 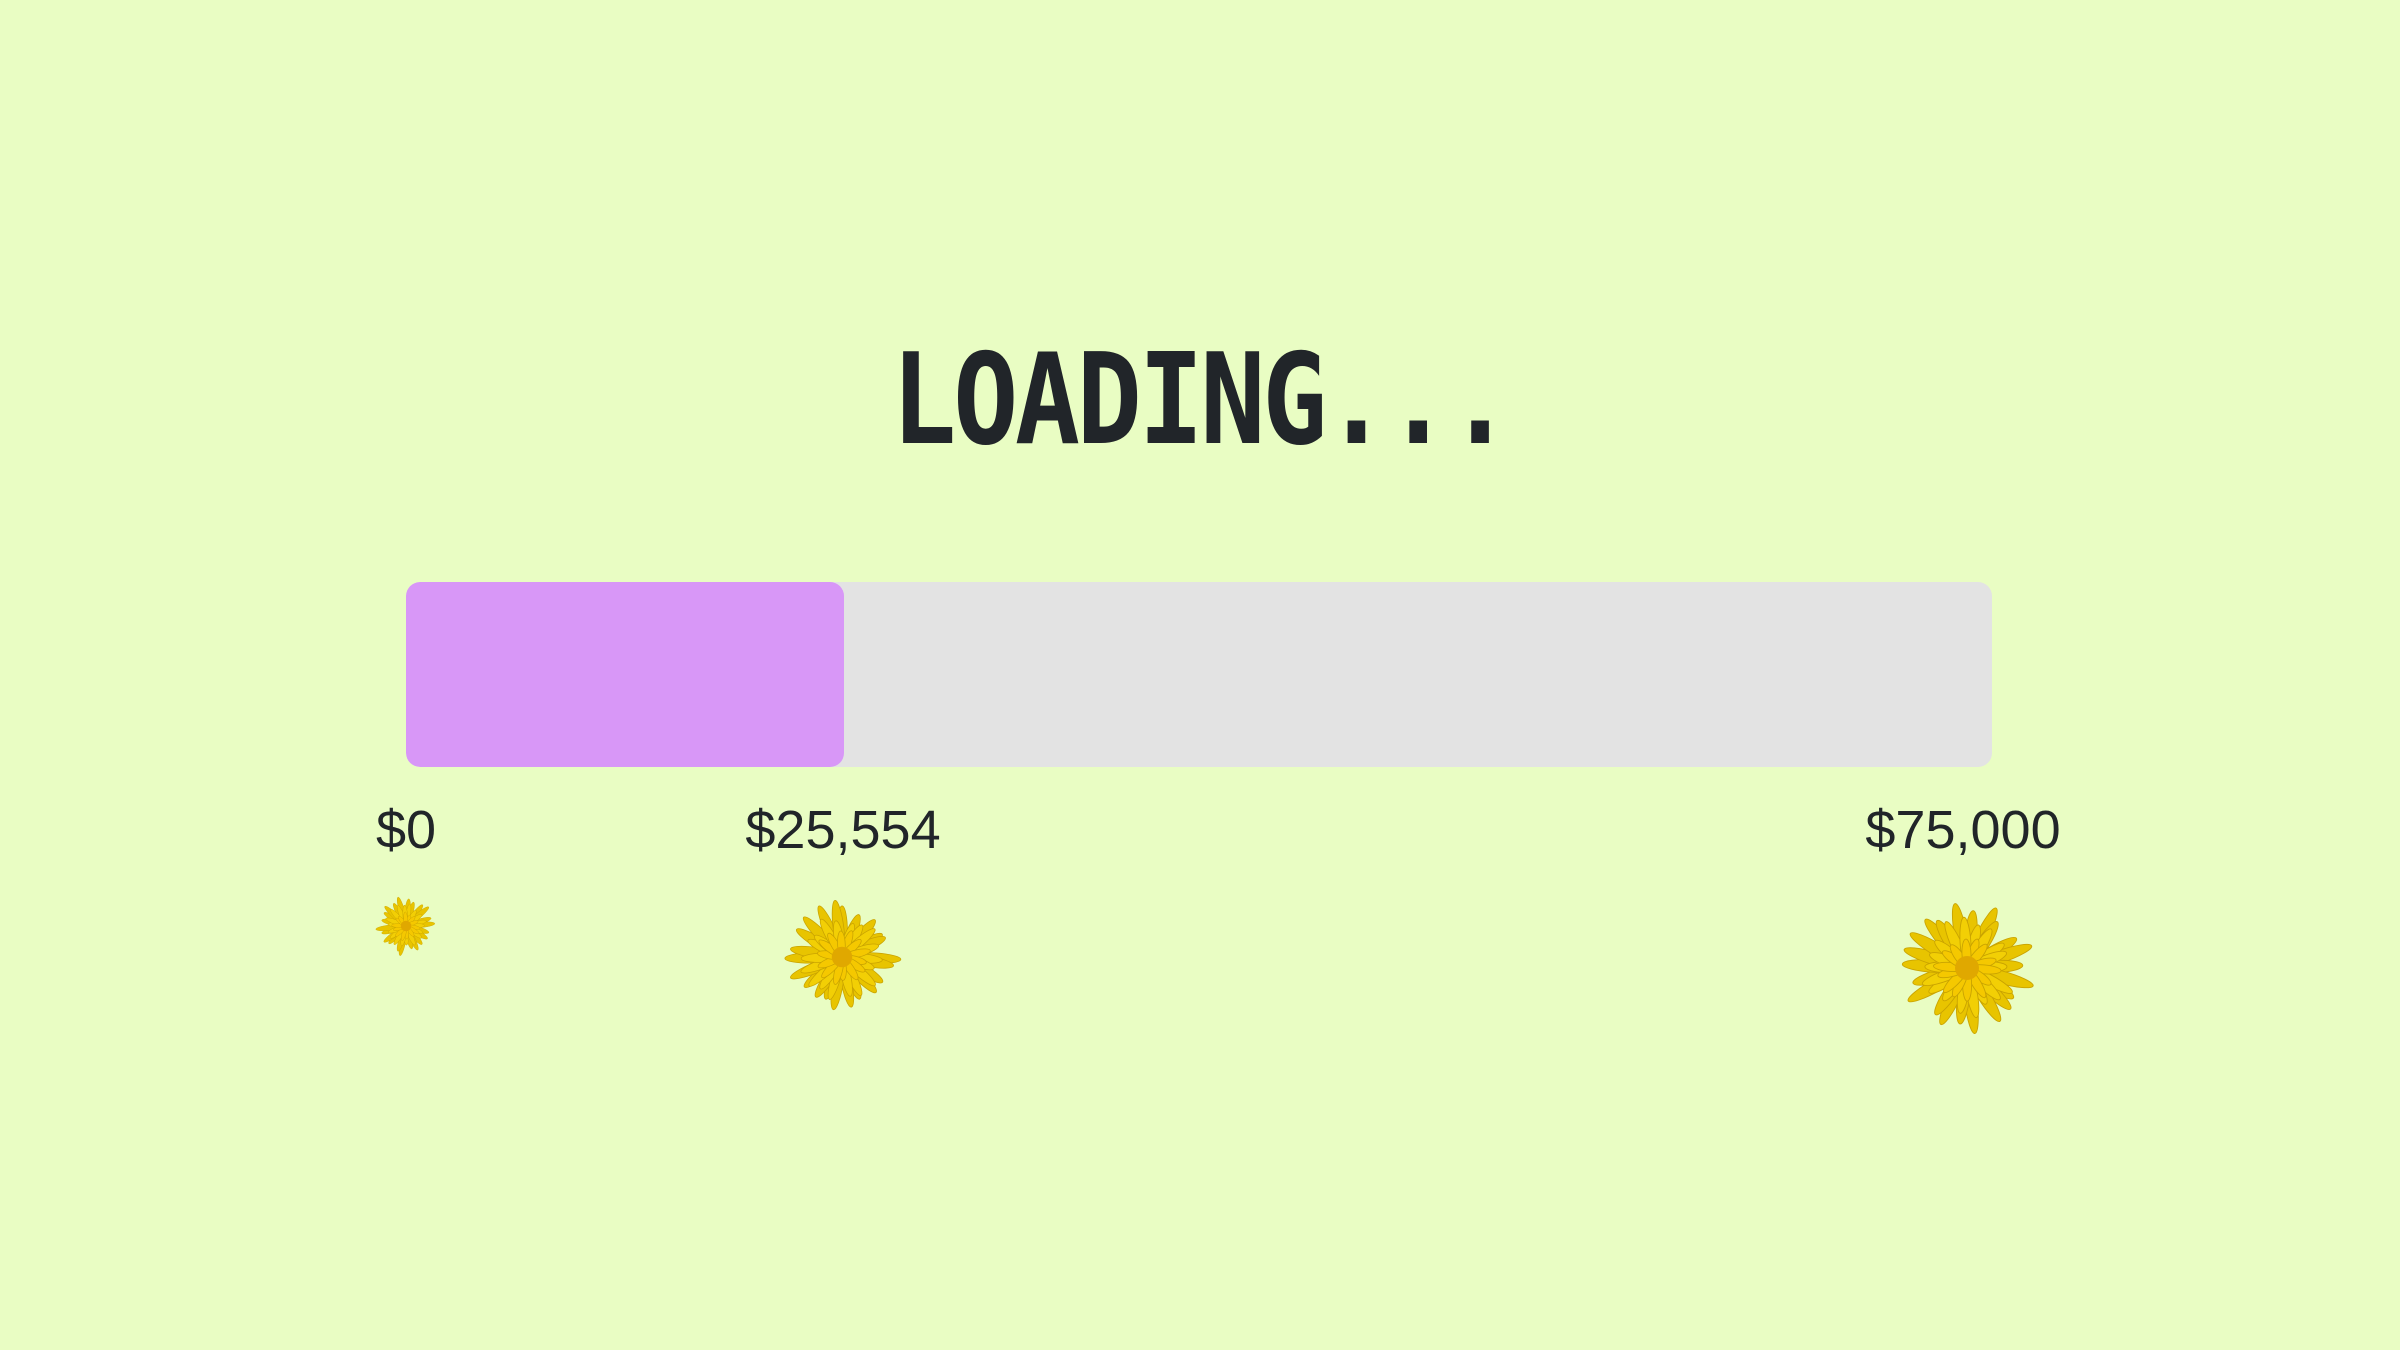 What do you see at coordinates (625, 674) in the screenshot?
I see `progress-fill` at bounding box center [625, 674].